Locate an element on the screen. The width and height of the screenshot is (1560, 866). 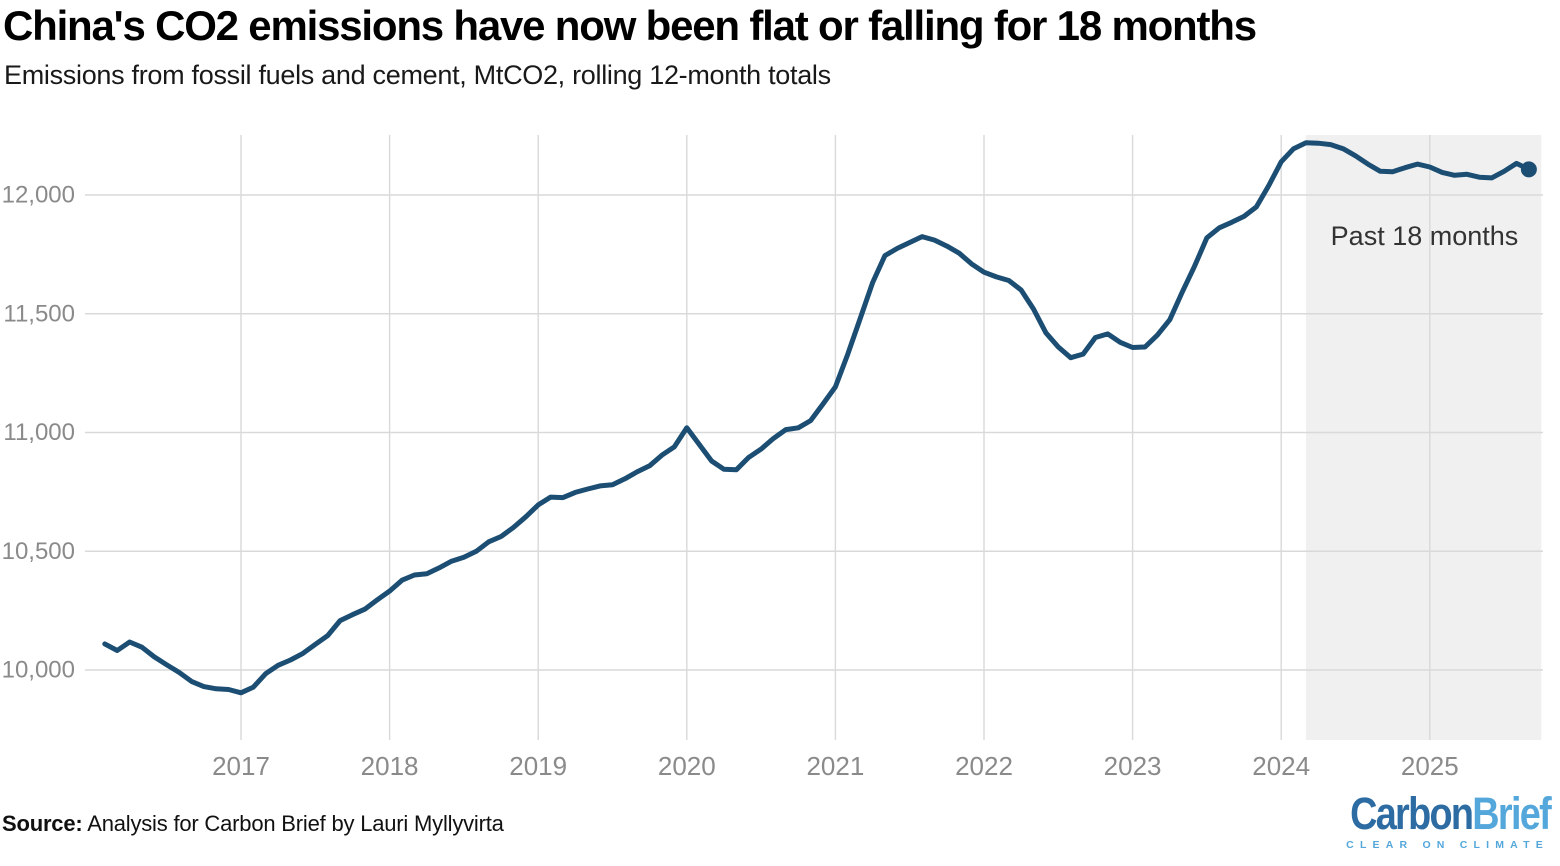
y-tick-label-11000: 11,000 is located at coordinates (39, 432).